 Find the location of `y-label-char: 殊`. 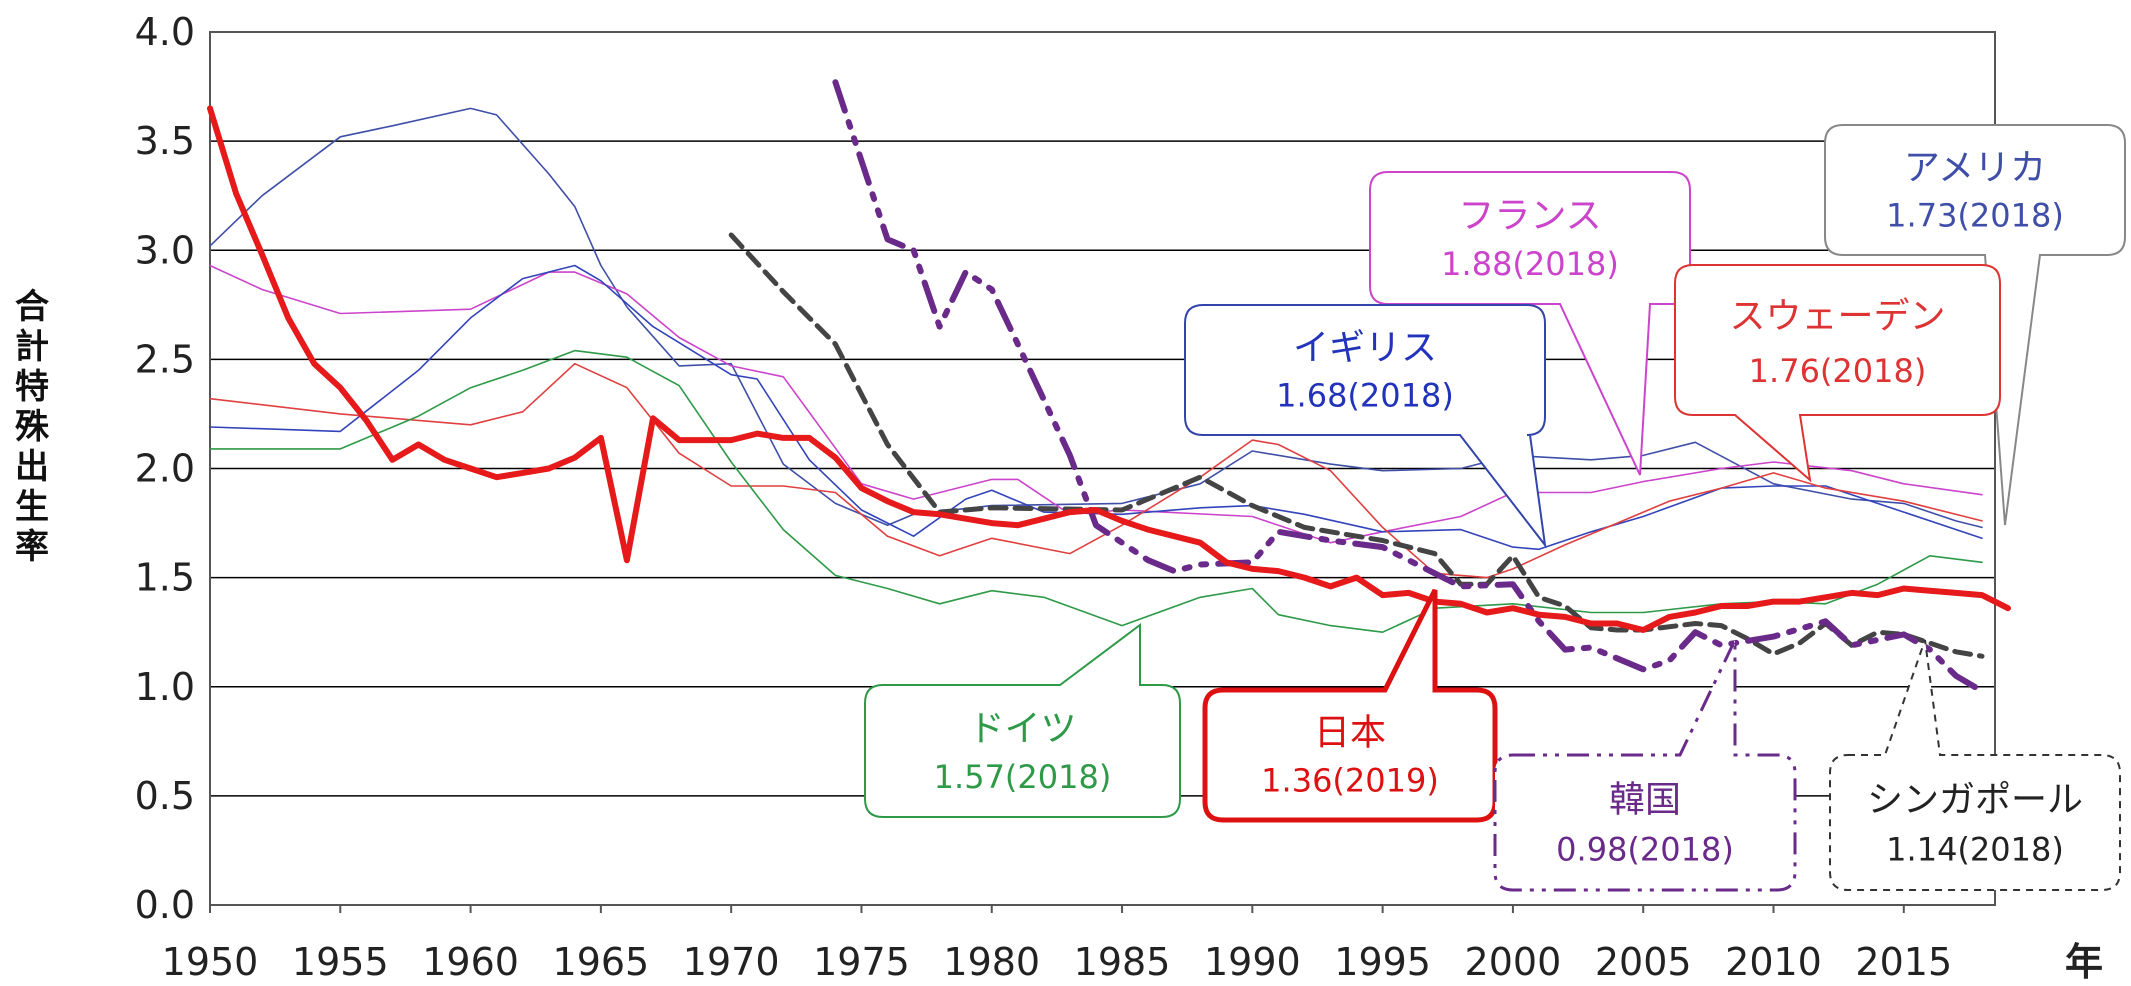

y-label-char: 殊 is located at coordinates (32, 427).